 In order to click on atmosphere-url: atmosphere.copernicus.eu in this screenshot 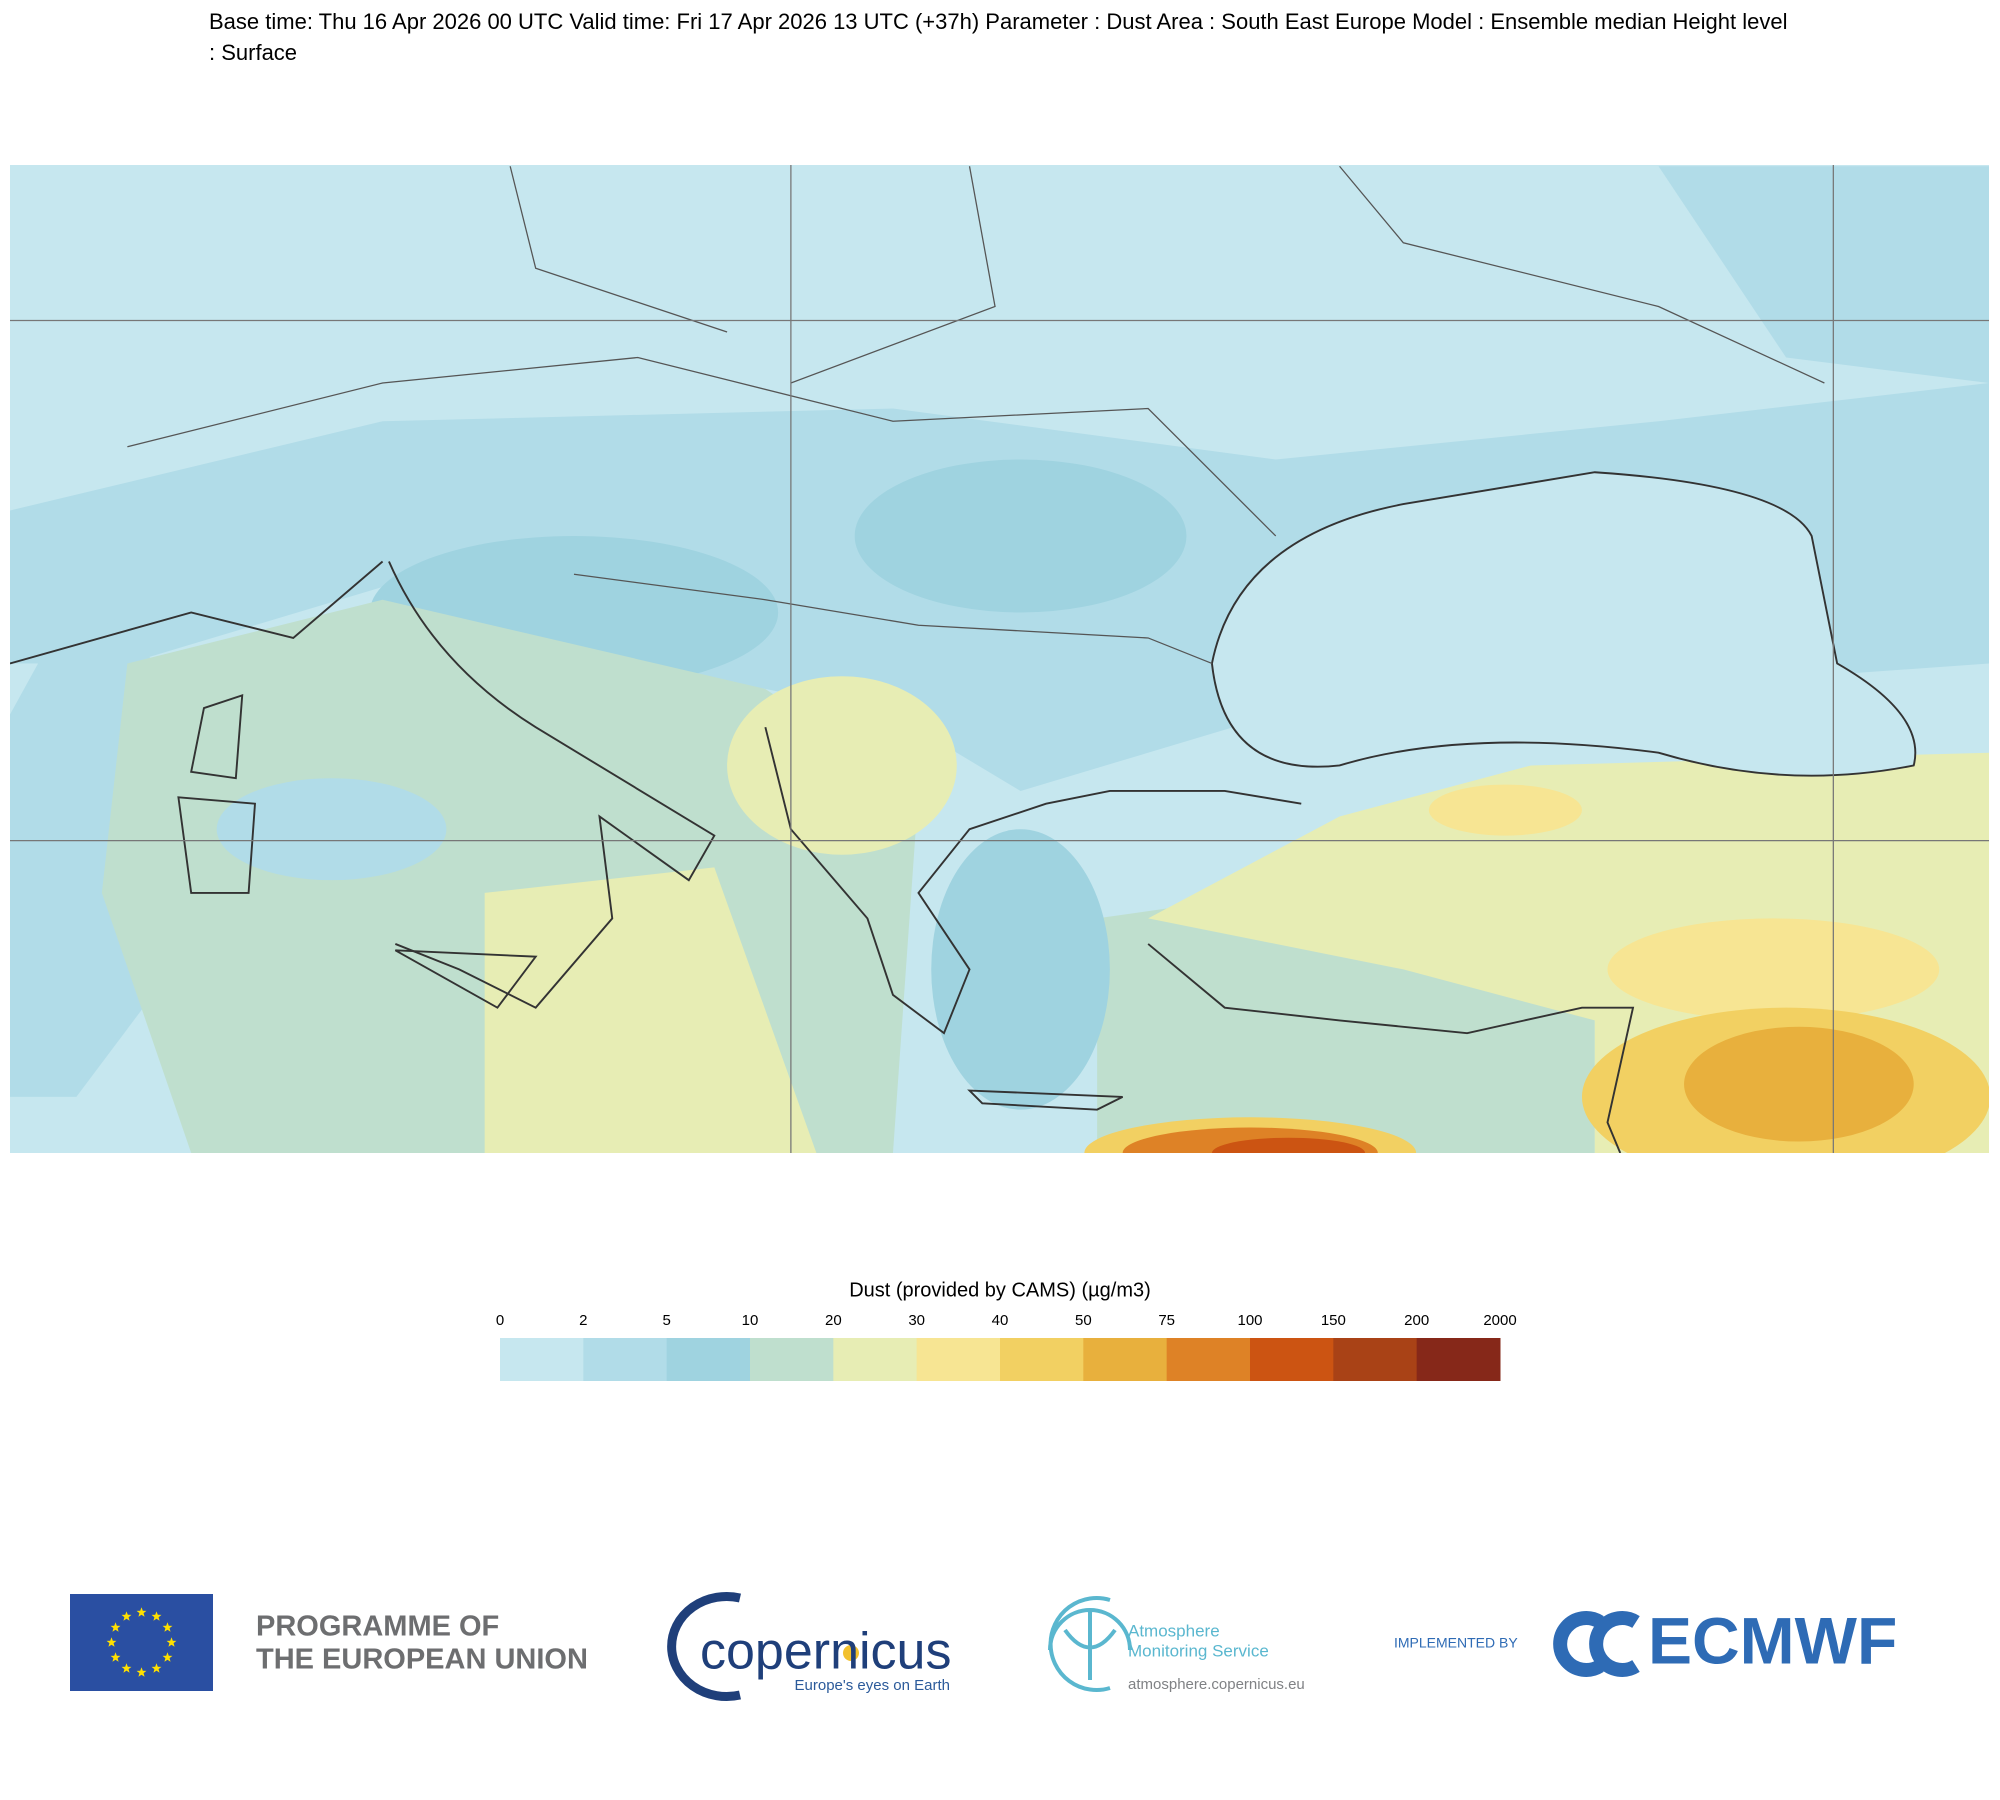, I will do `click(1216, 1684)`.